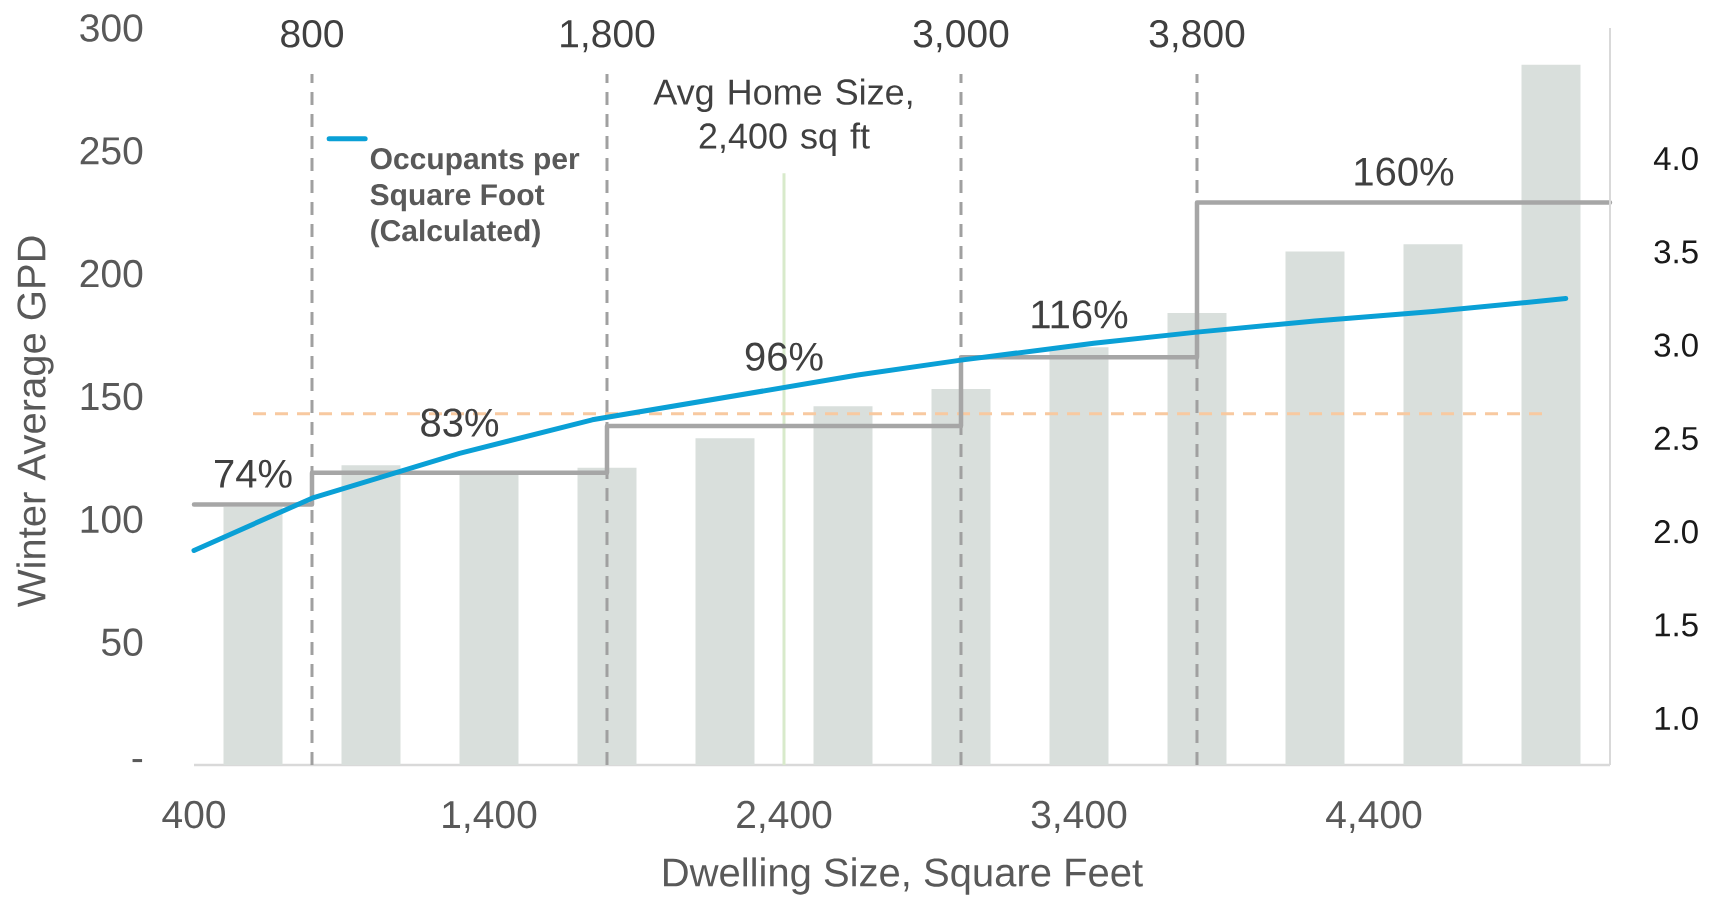  What do you see at coordinates (312, 33) in the screenshot?
I see `ref-line-label: 800` at bounding box center [312, 33].